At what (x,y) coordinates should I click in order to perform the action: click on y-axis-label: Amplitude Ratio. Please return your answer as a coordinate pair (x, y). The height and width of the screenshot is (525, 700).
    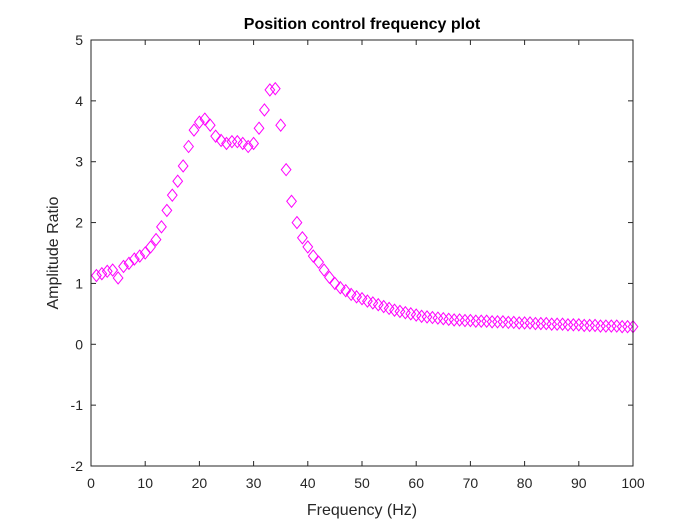
    Looking at the image, I should click on (53, 252).